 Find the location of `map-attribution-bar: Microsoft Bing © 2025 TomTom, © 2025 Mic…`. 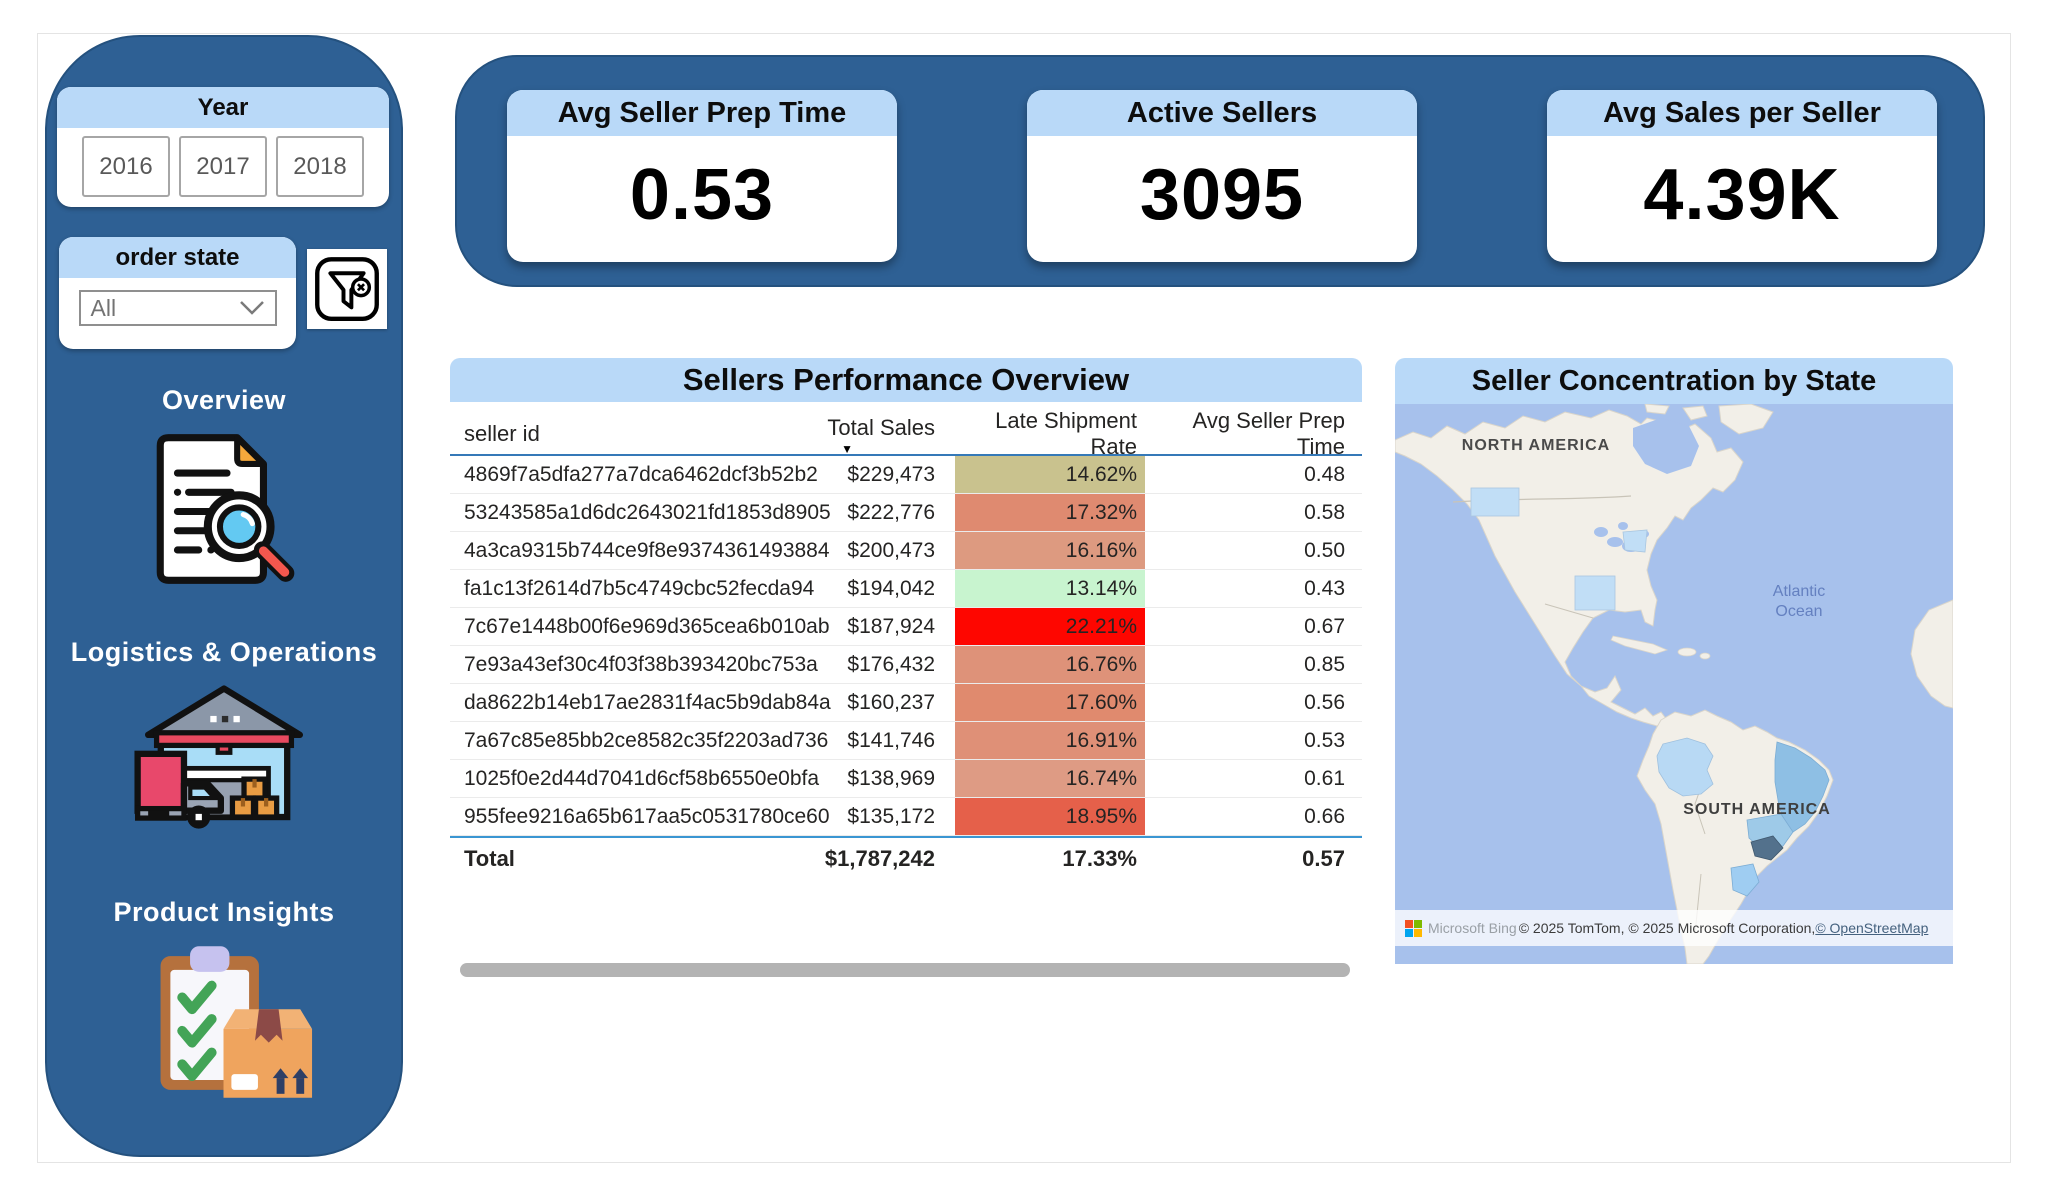

map-attribution-bar: Microsoft Bing © 2025 TomTom, © 2025 Mic… is located at coordinates (1674, 928).